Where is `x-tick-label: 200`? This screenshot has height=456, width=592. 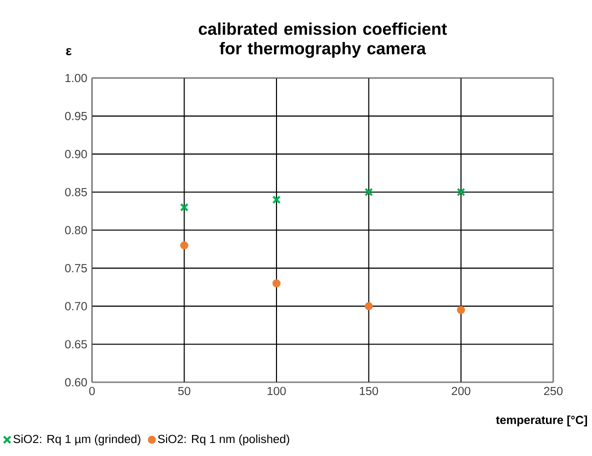
x-tick-label: 200 is located at coordinates (461, 390).